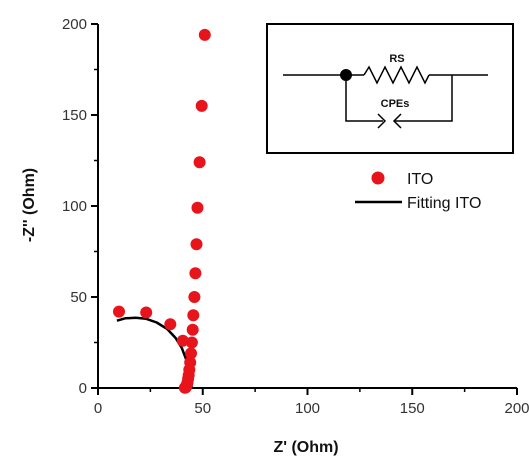  Describe the element at coordinates (378, 178) in the screenshot. I see `legend-marker-ito` at that location.